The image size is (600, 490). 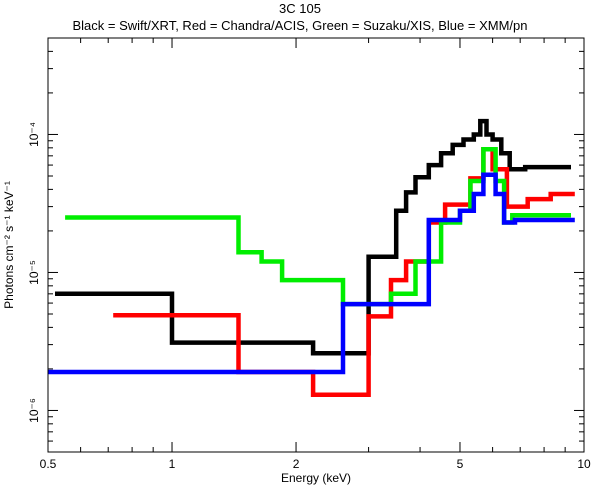 What do you see at coordinates (34, 134) in the screenshot?
I see `y-tick-label: 10⁻⁴` at bounding box center [34, 134].